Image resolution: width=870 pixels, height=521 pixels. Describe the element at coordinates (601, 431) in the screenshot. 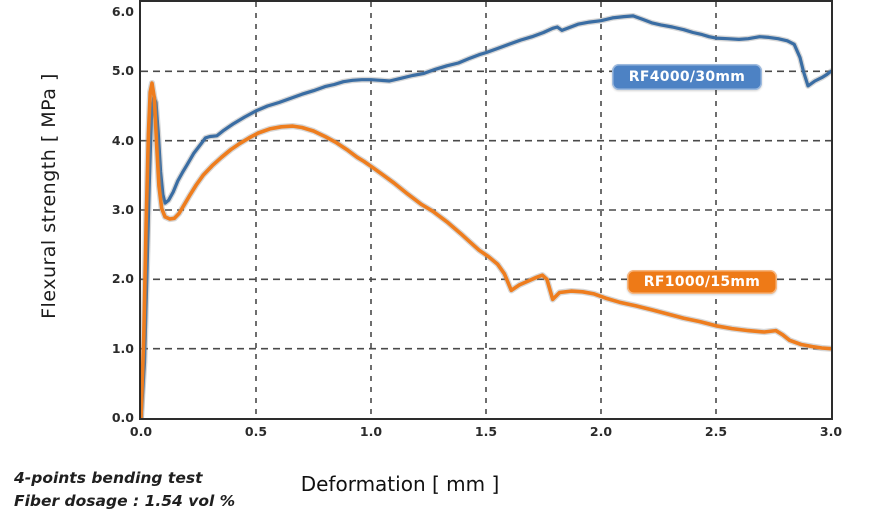

I see `x-tick-label: 2.0` at that location.